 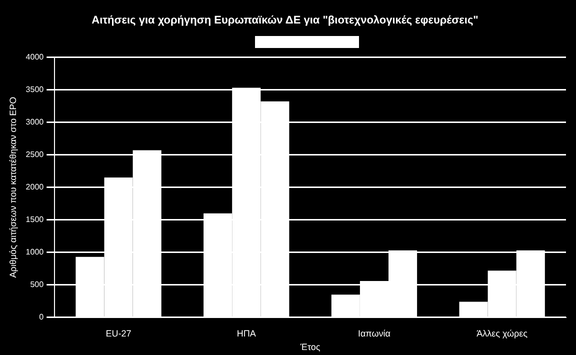 What do you see at coordinates (246, 333) in the screenshot?
I see `x-tick-label: ΗΠΑ` at bounding box center [246, 333].